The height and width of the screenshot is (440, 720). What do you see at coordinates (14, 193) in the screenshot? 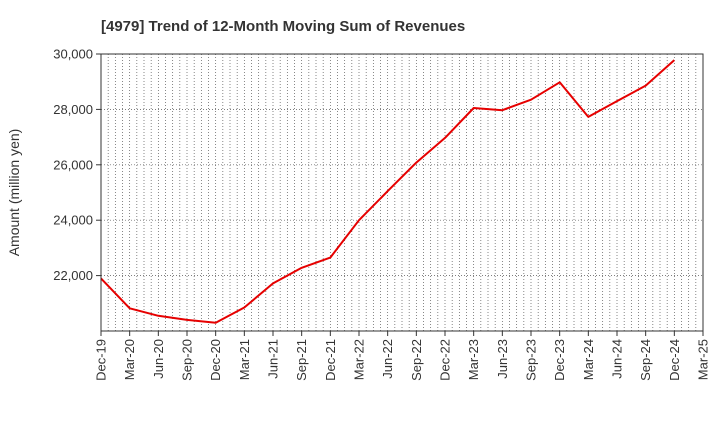
I see `y-axis-label: Amount (million yen)` at bounding box center [14, 193].